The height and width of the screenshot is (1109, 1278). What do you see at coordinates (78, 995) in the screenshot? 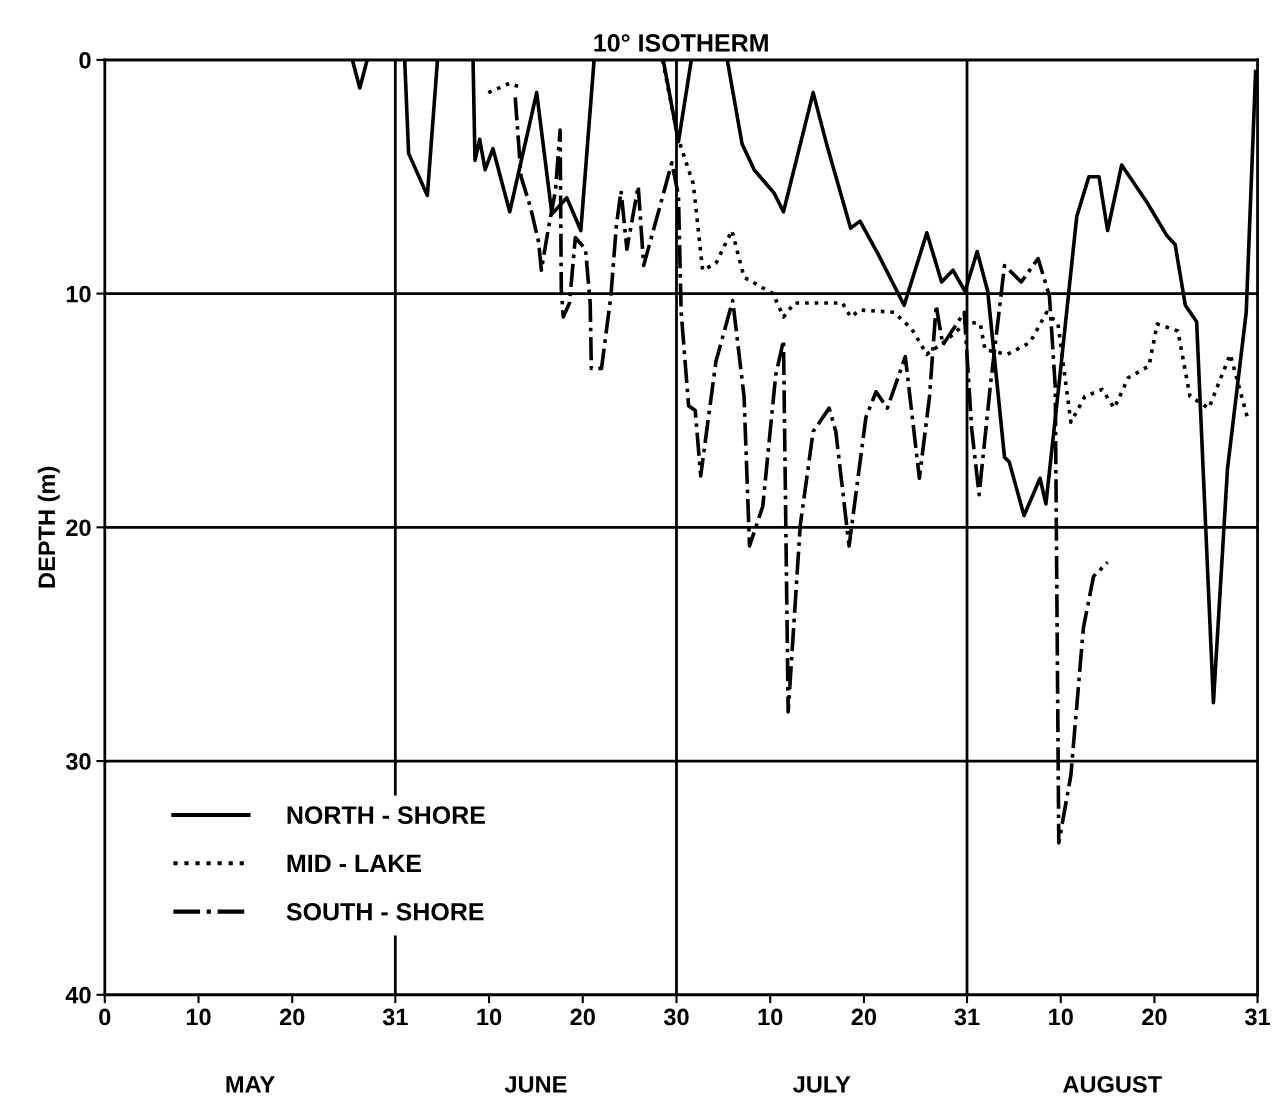
I see `y-tick-label: 40` at bounding box center [78, 995].